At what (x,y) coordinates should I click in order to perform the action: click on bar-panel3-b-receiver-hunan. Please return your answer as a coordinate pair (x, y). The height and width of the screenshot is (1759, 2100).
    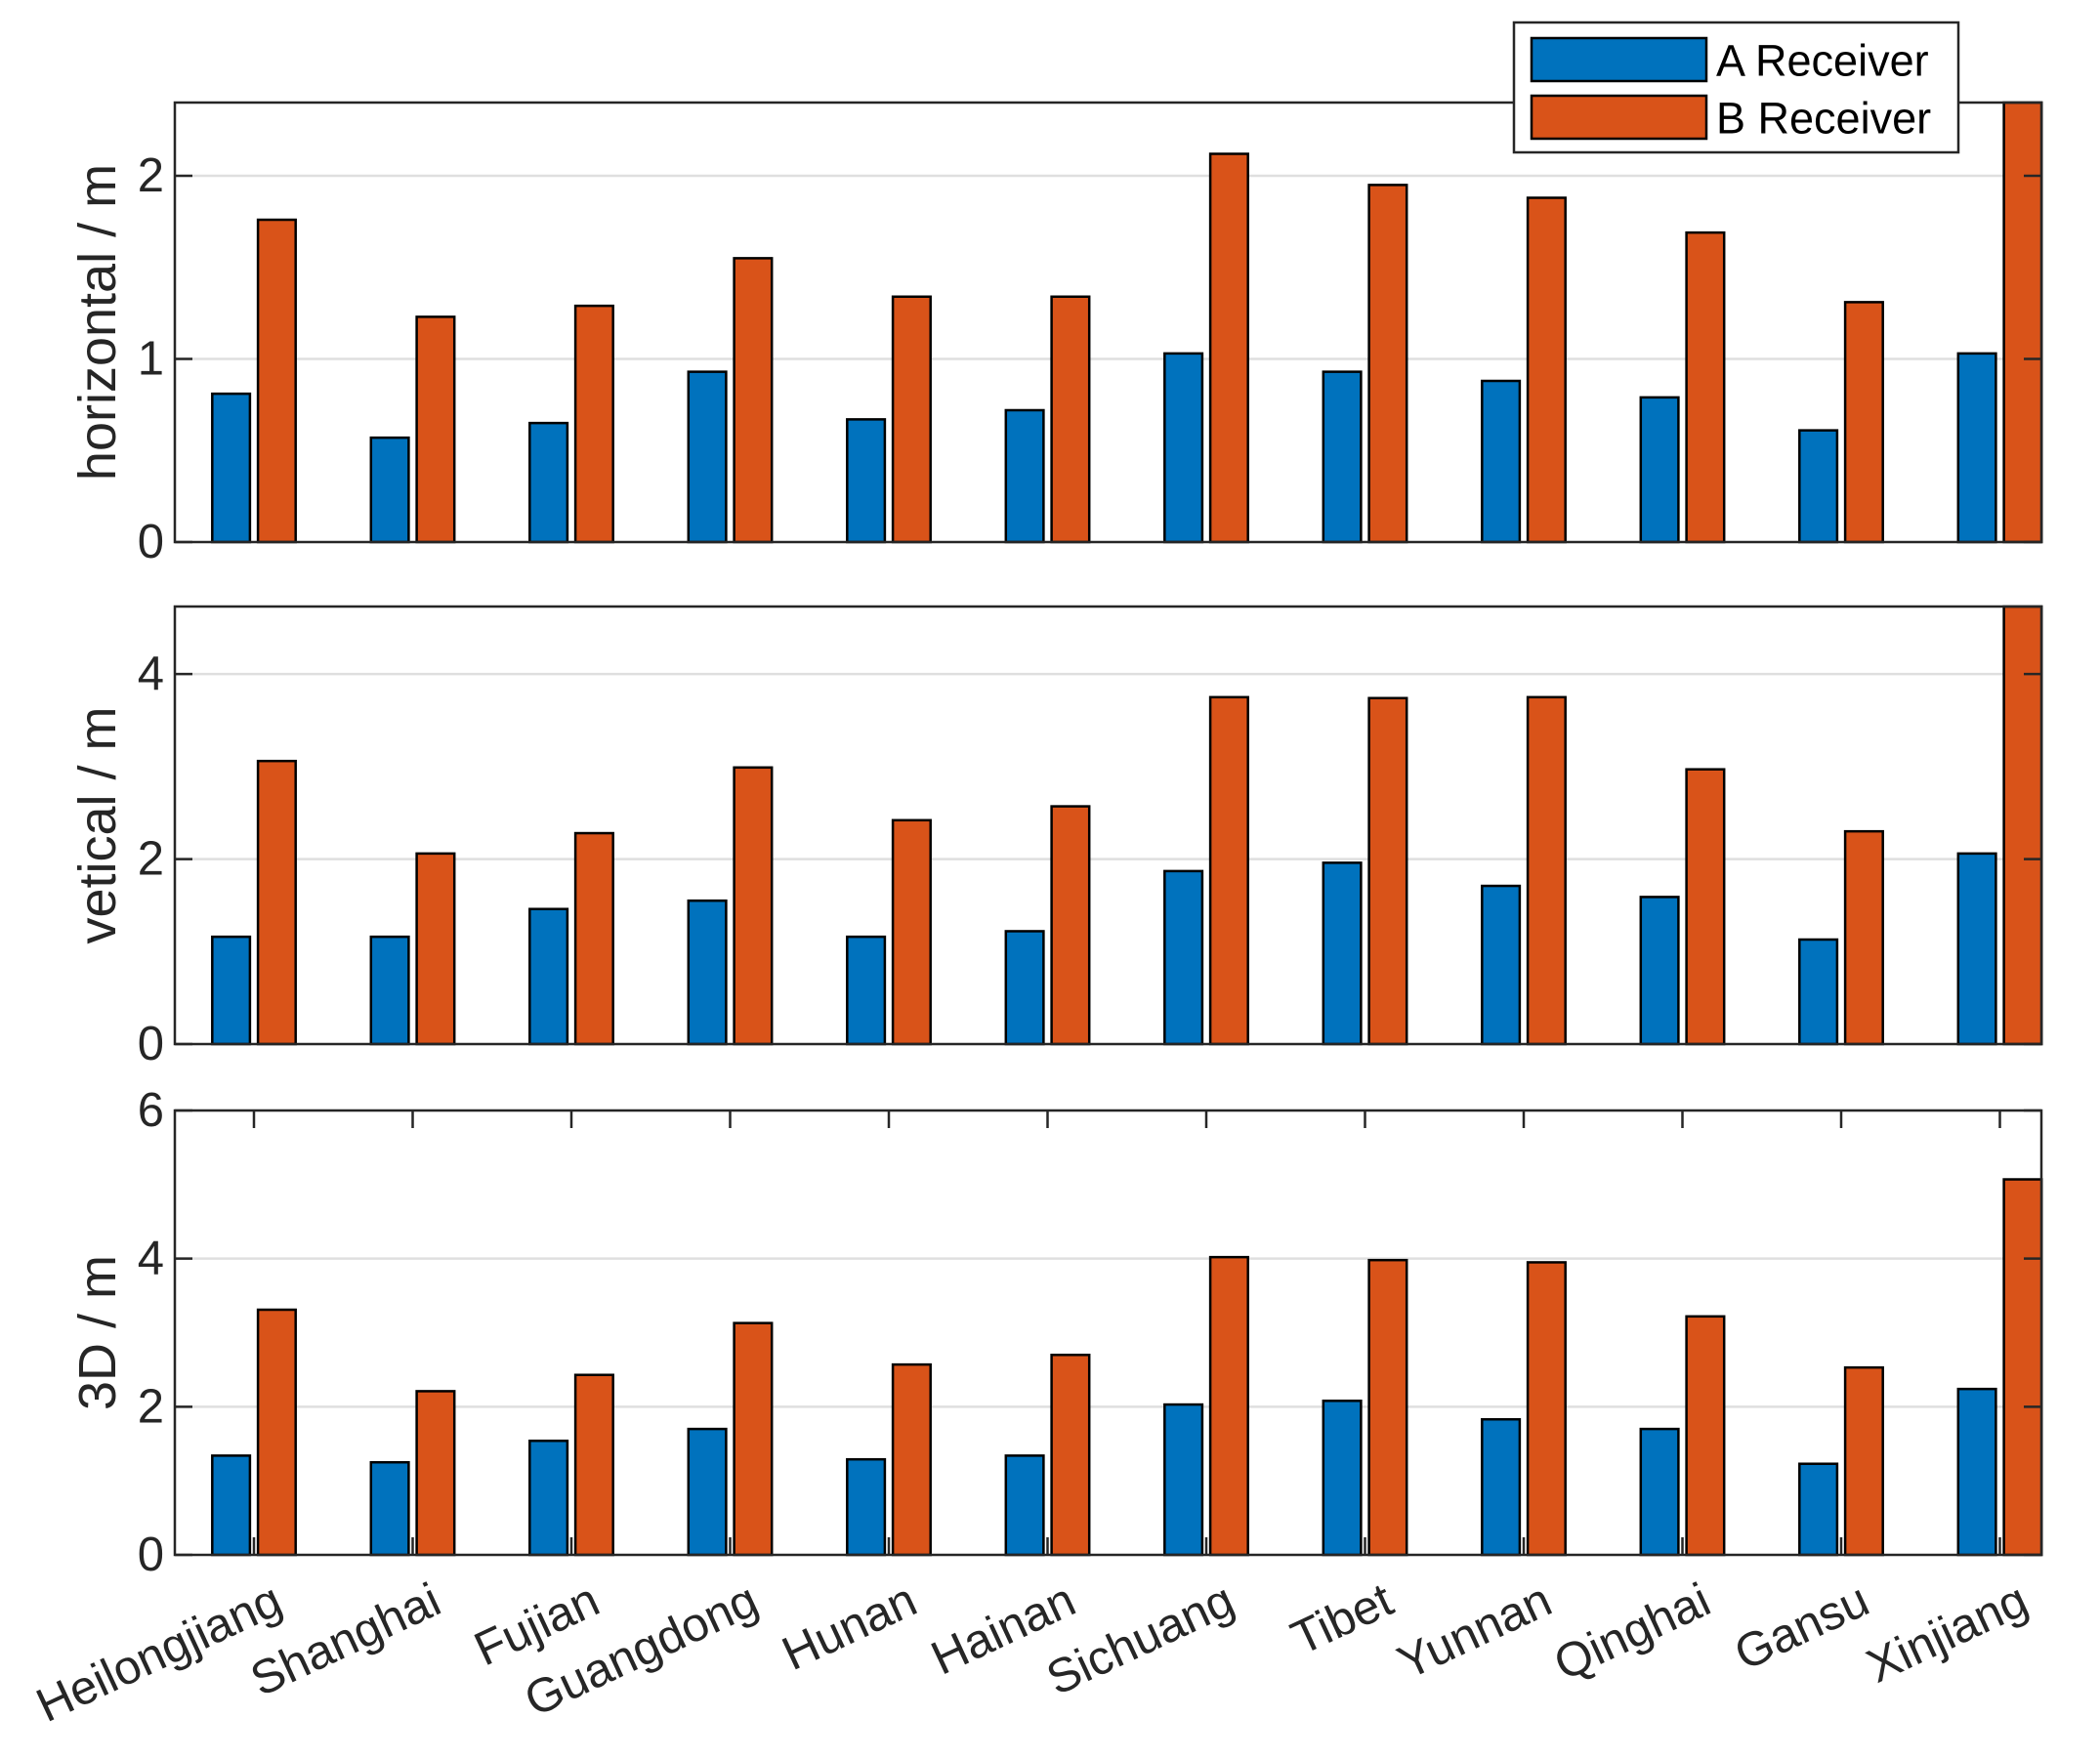
    Looking at the image, I should click on (911, 1459).